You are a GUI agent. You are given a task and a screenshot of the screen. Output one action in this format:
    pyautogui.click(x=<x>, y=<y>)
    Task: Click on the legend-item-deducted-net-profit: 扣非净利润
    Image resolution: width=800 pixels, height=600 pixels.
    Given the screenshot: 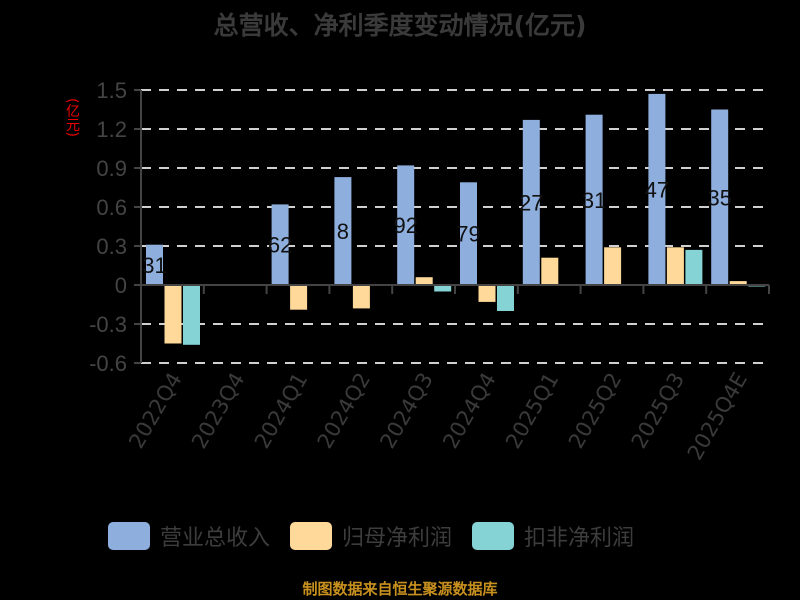 What is the action you would take?
    pyautogui.click(x=553, y=536)
    